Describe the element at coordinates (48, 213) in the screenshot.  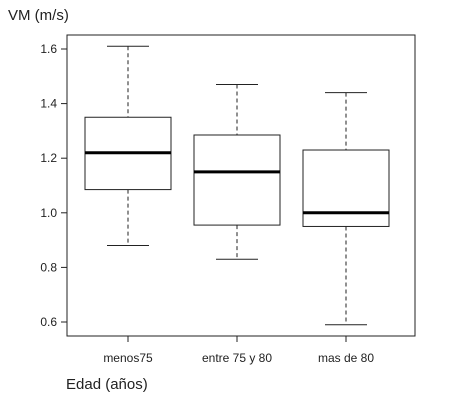
I see `y-tick-label: 1.0` at that location.